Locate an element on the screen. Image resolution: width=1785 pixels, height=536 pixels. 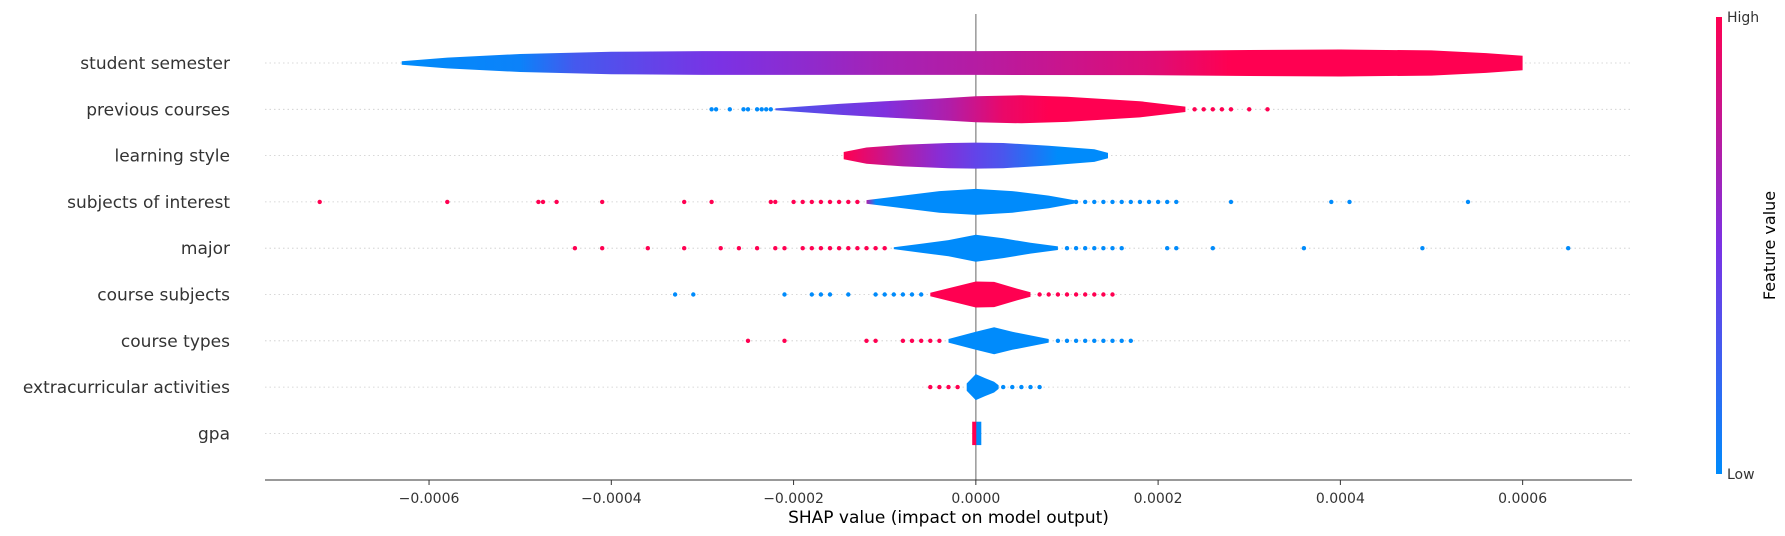
violin-course-types is located at coordinates (998, 341).